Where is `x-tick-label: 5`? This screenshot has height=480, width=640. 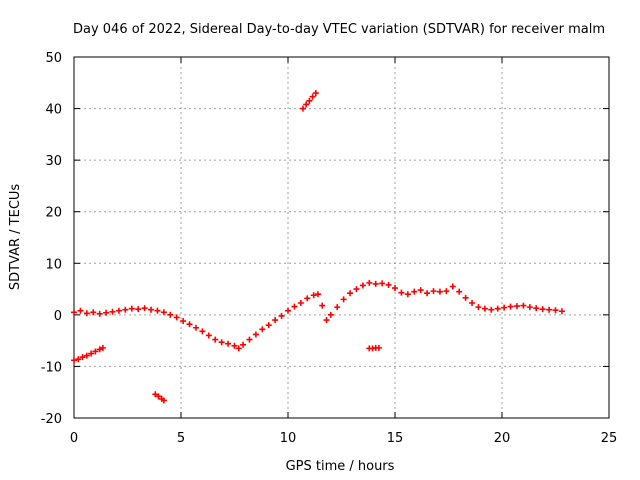 x-tick-label: 5 is located at coordinates (181, 438).